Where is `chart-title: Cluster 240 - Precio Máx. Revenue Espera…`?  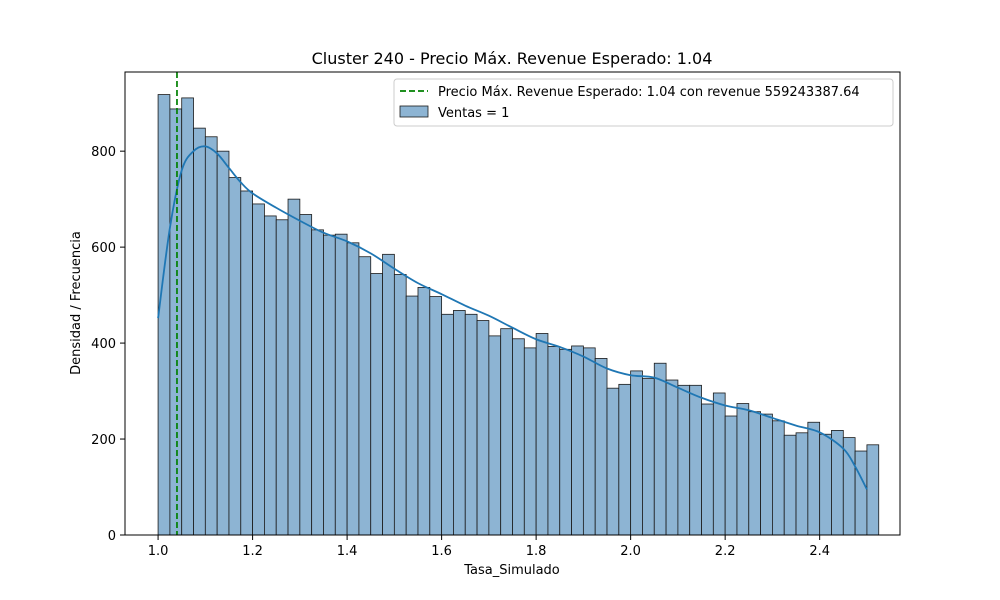
chart-title: Cluster 240 - Precio Máx. Revenue Espera… is located at coordinates (512, 58).